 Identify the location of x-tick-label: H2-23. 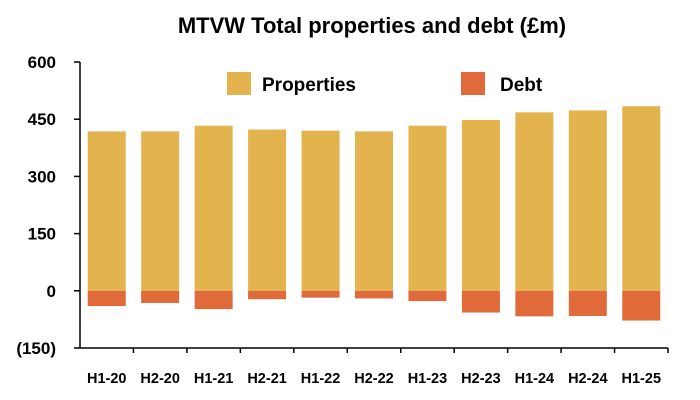
(481, 379).